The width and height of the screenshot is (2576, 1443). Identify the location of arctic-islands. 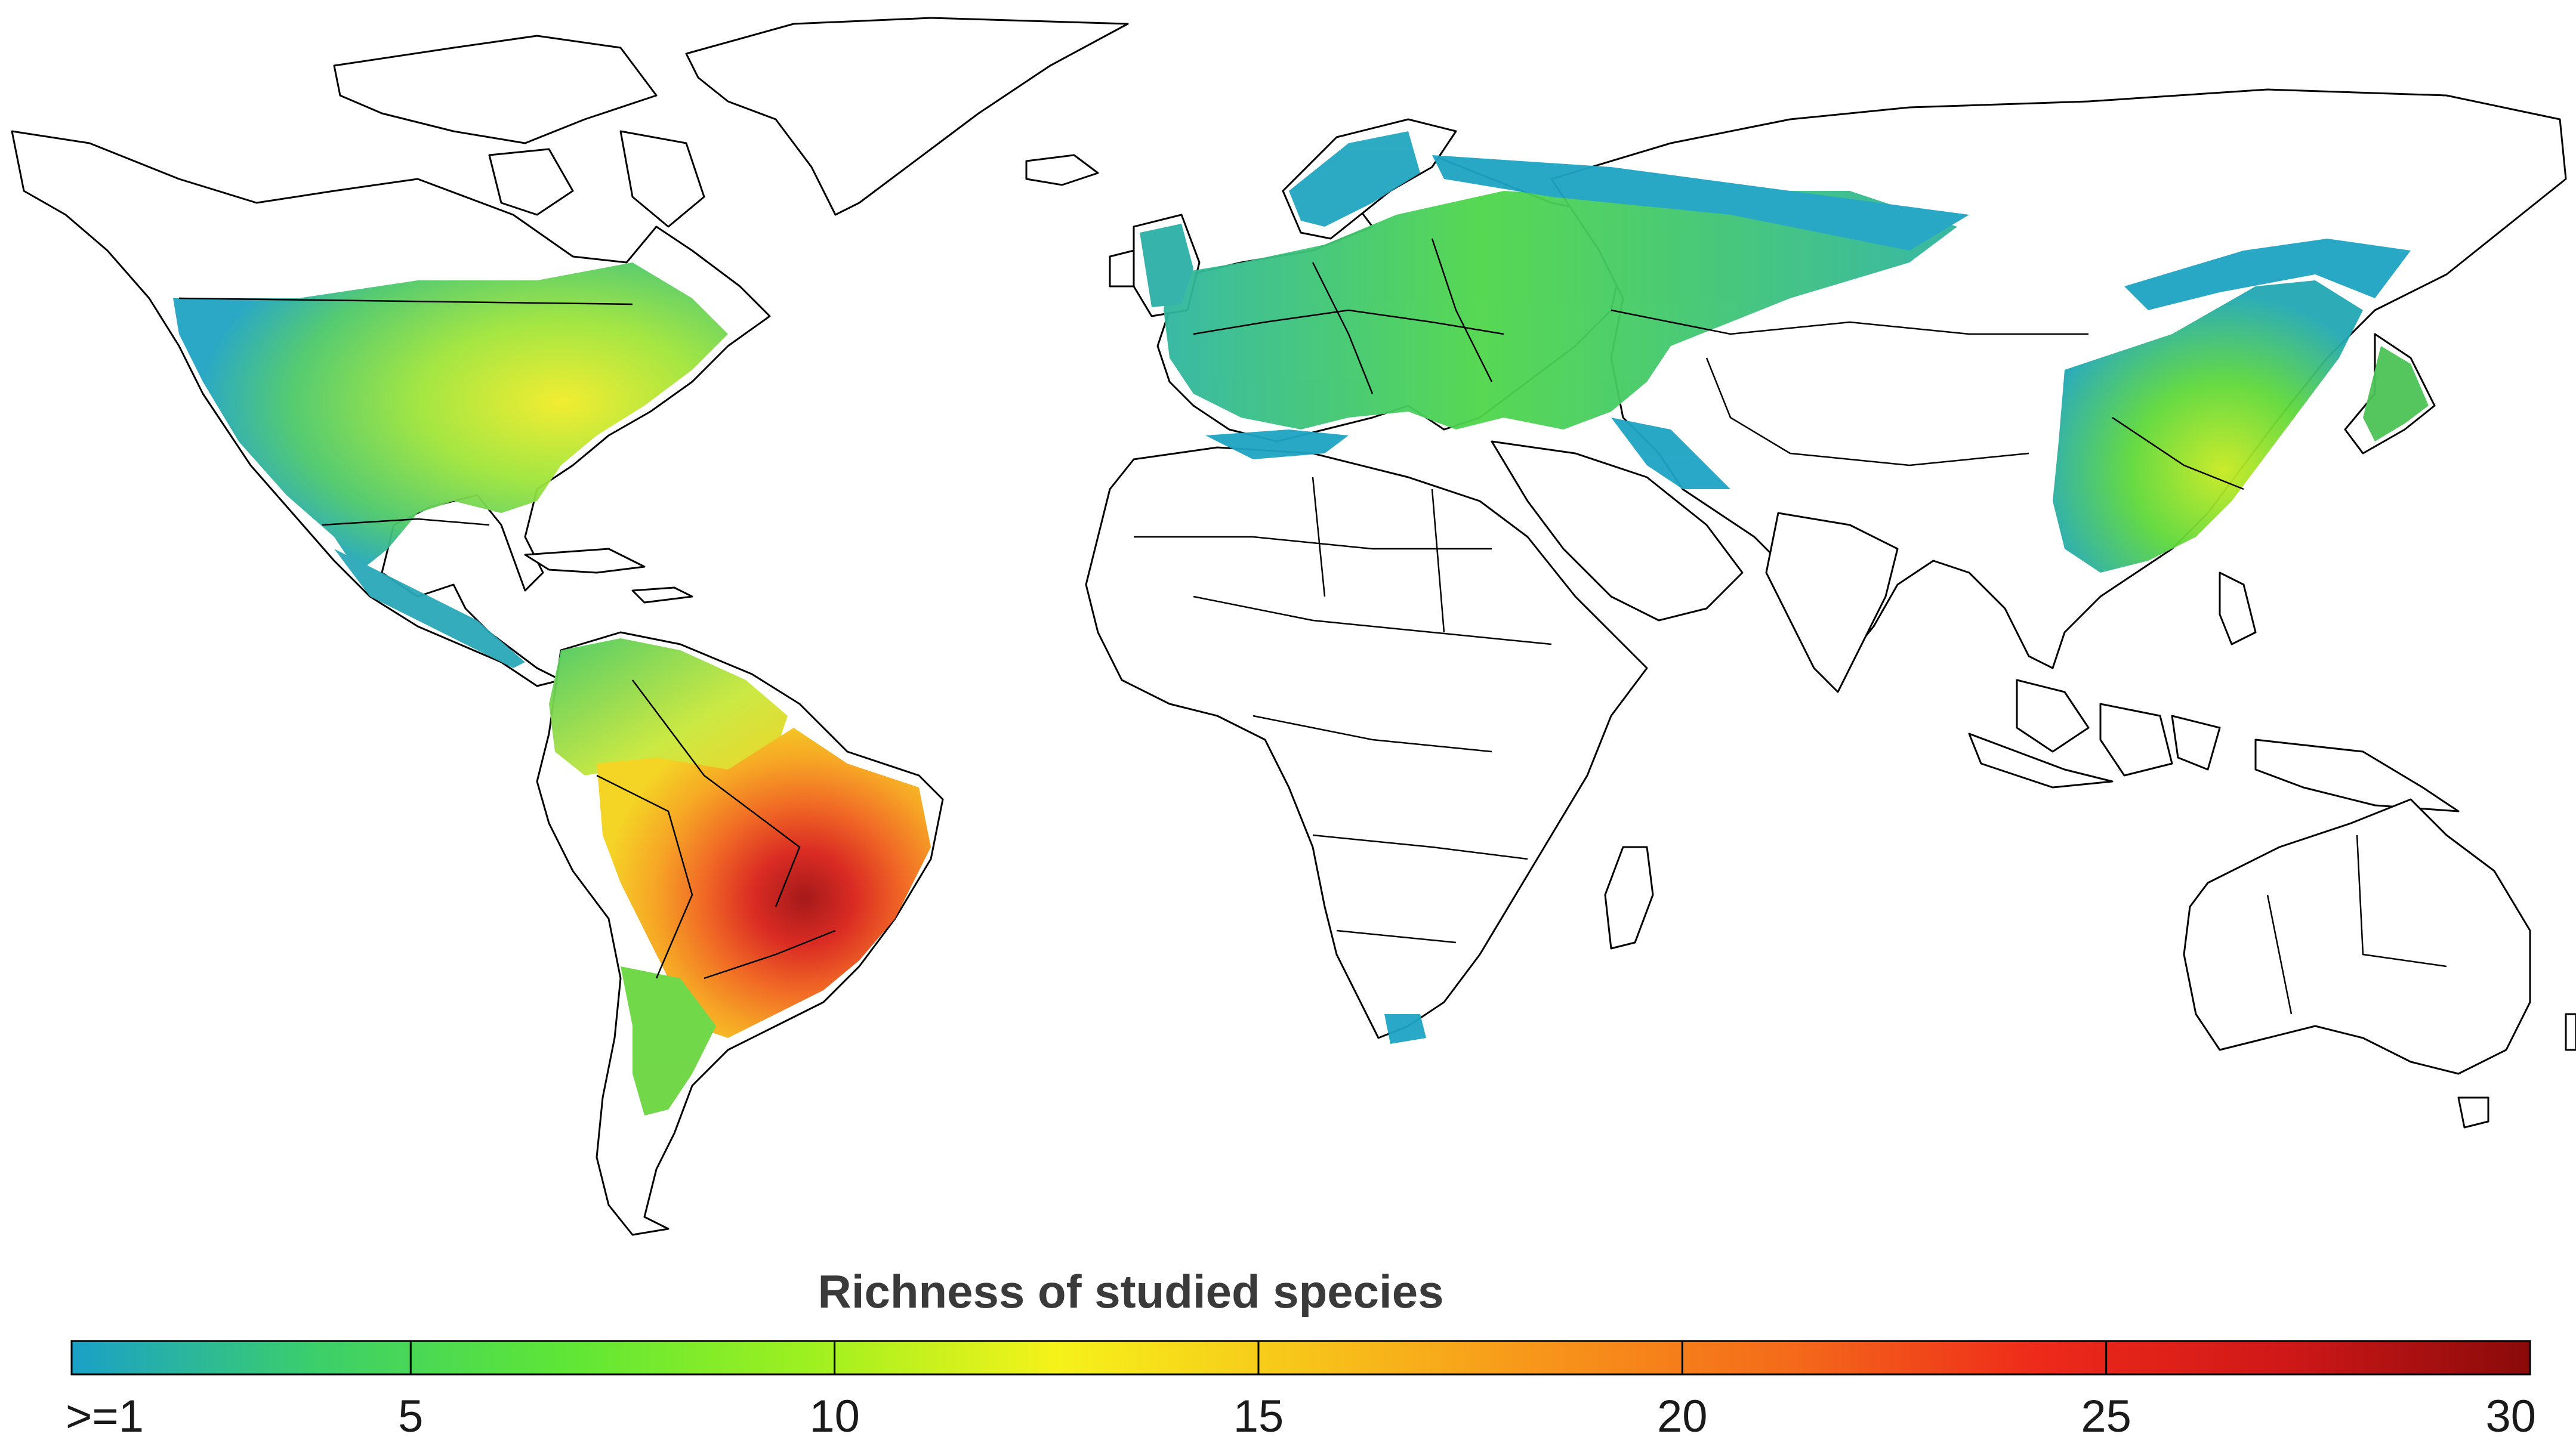
(496, 89).